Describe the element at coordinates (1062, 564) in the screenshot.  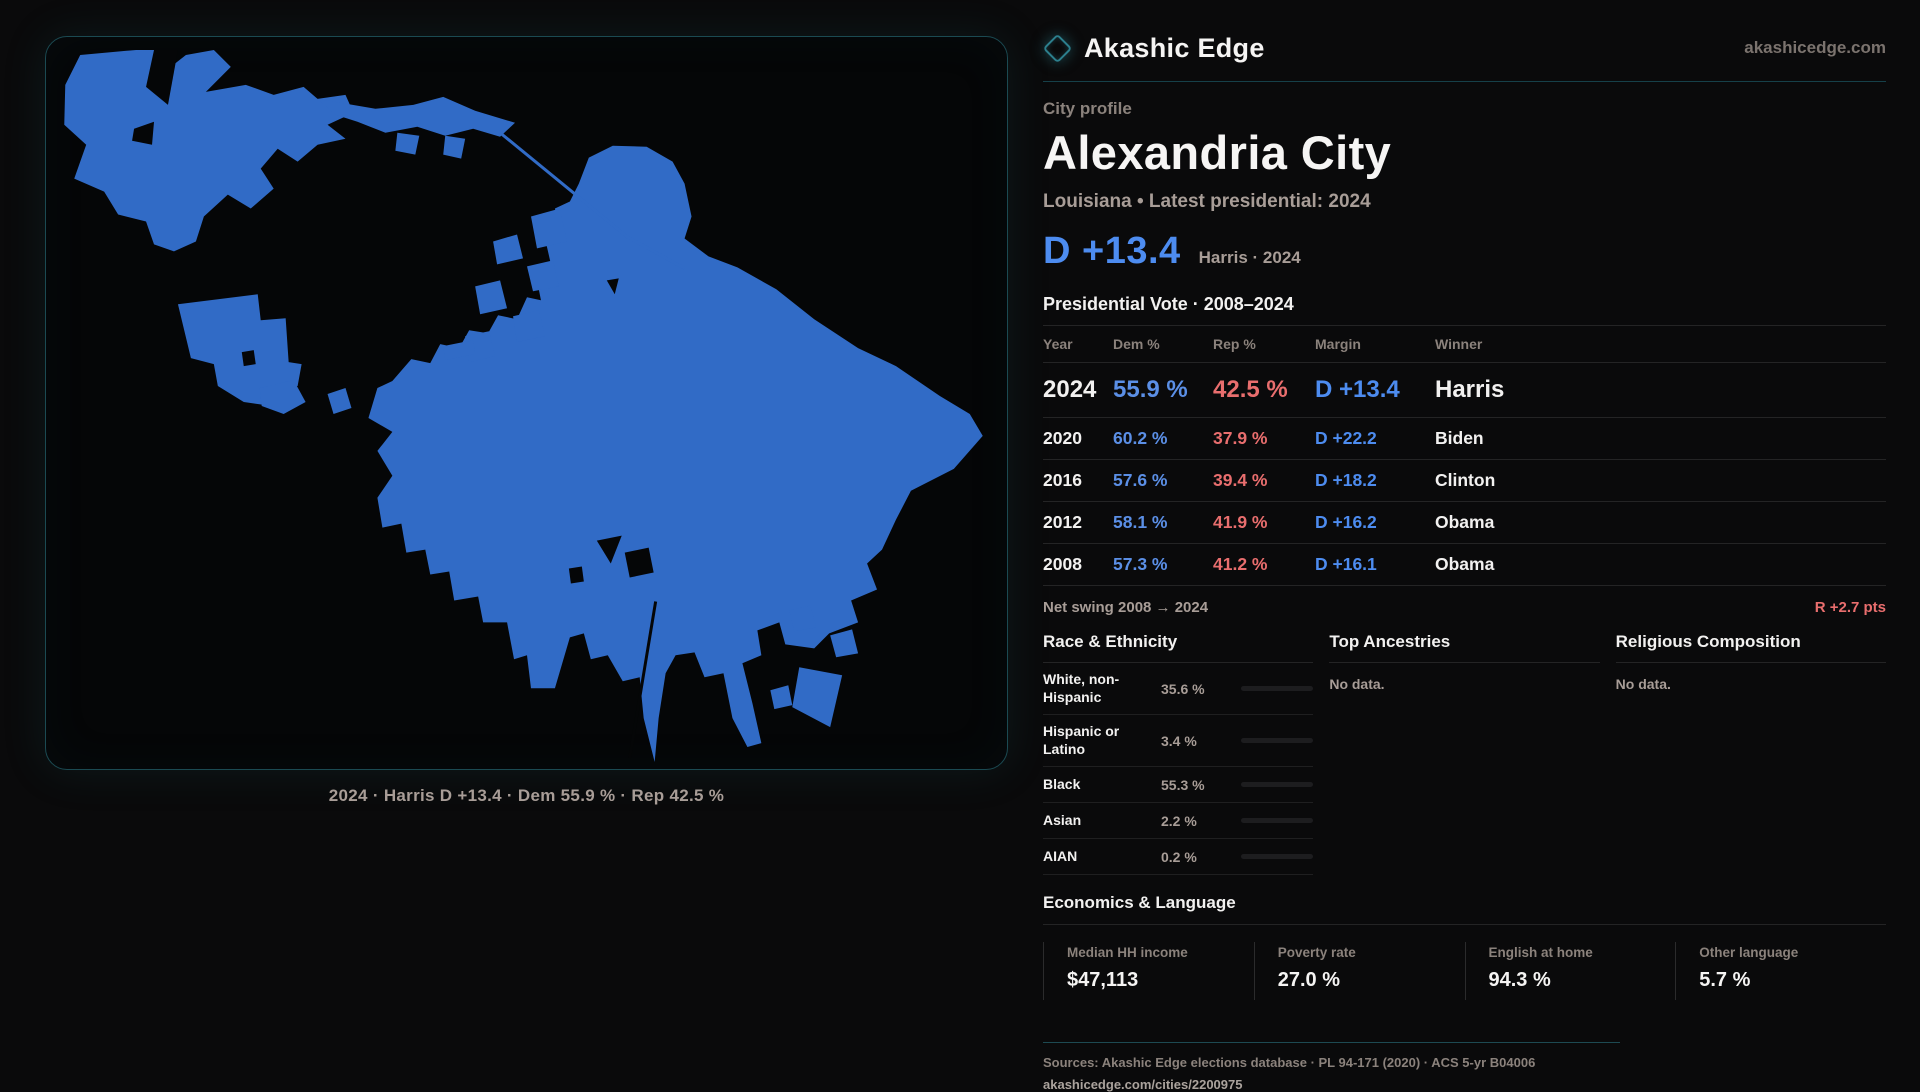
I see `row-year: 2008` at that location.